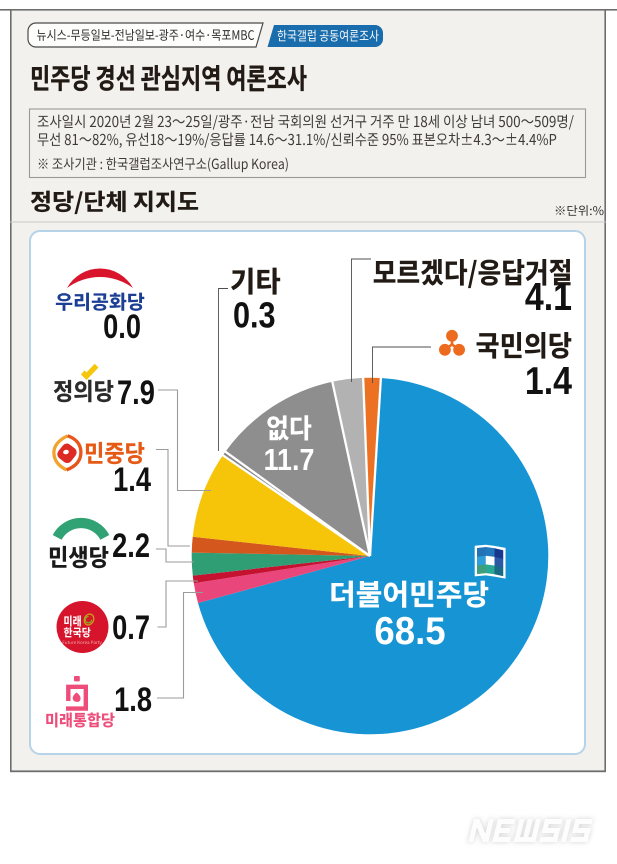  What do you see at coordinates (136, 392) in the screenshot?
I see `svg-text: 7.9` at bounding box center [136, 392].